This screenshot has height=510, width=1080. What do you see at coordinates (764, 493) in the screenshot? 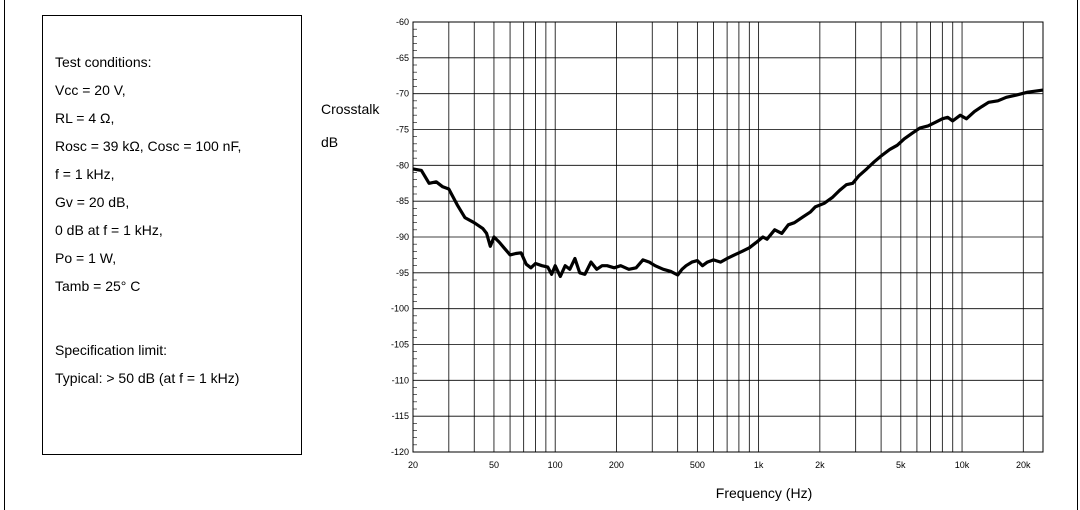
I see `x-axis-label: Frequency (Hz)` at bounding box center [764, 493].